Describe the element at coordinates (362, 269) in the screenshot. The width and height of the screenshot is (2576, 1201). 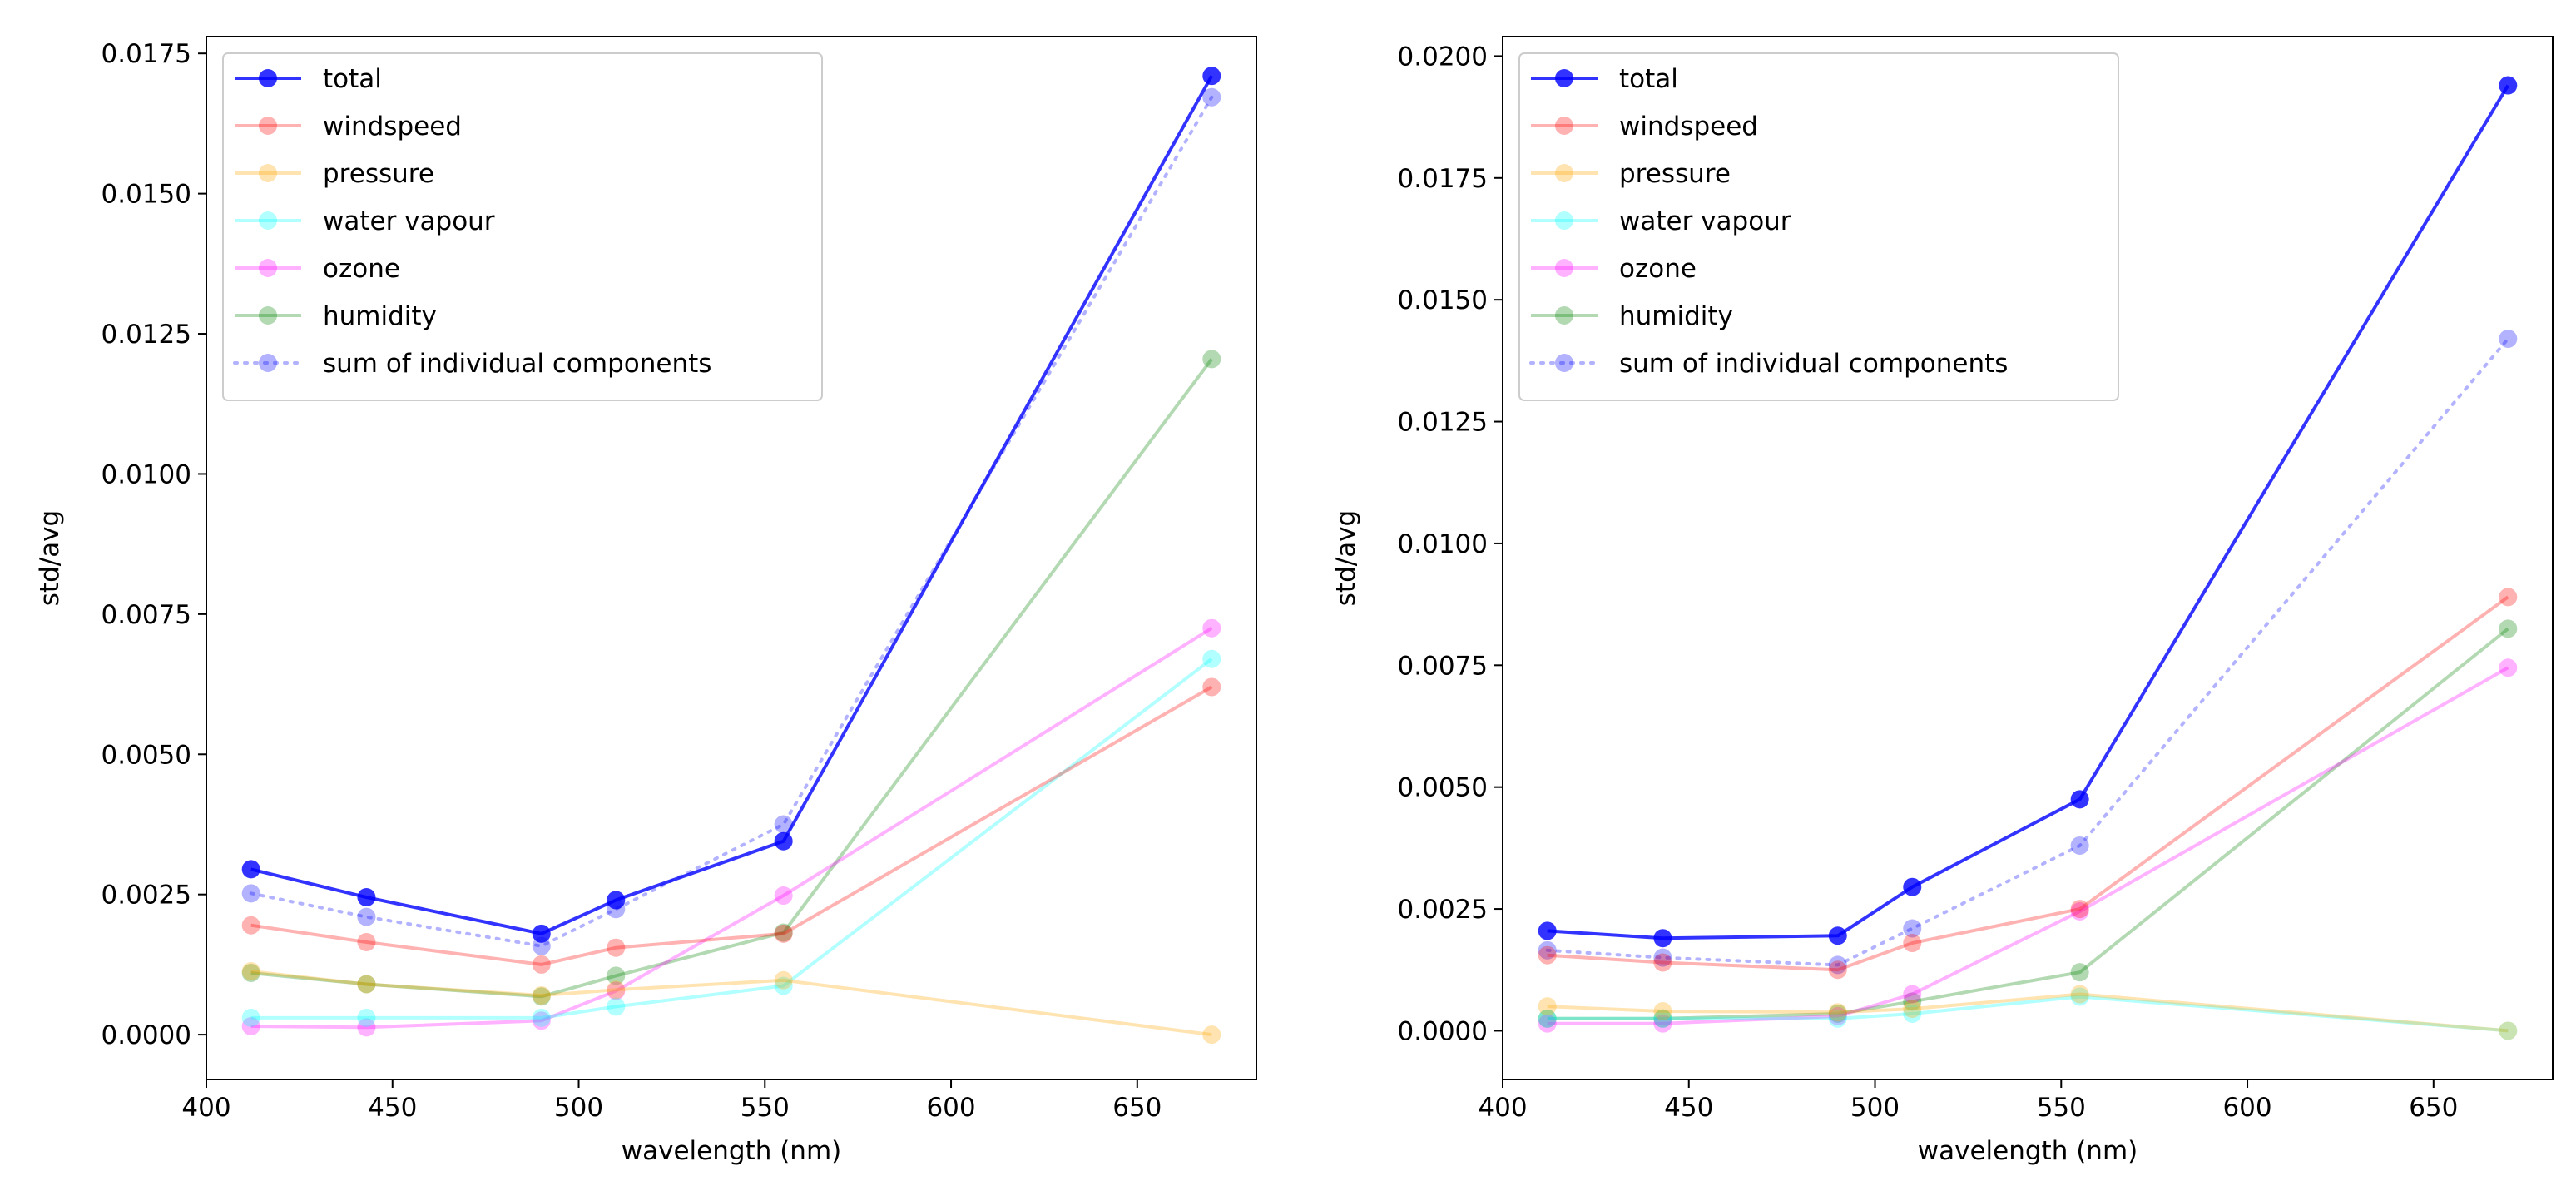
I see `legend-label-ozone: ozone` at that location.